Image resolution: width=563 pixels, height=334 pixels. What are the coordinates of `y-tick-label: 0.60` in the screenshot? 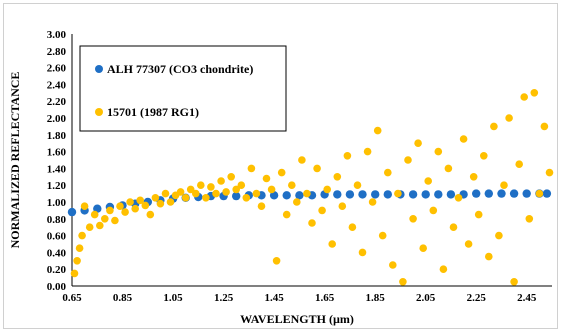 It's located at (57, 237).